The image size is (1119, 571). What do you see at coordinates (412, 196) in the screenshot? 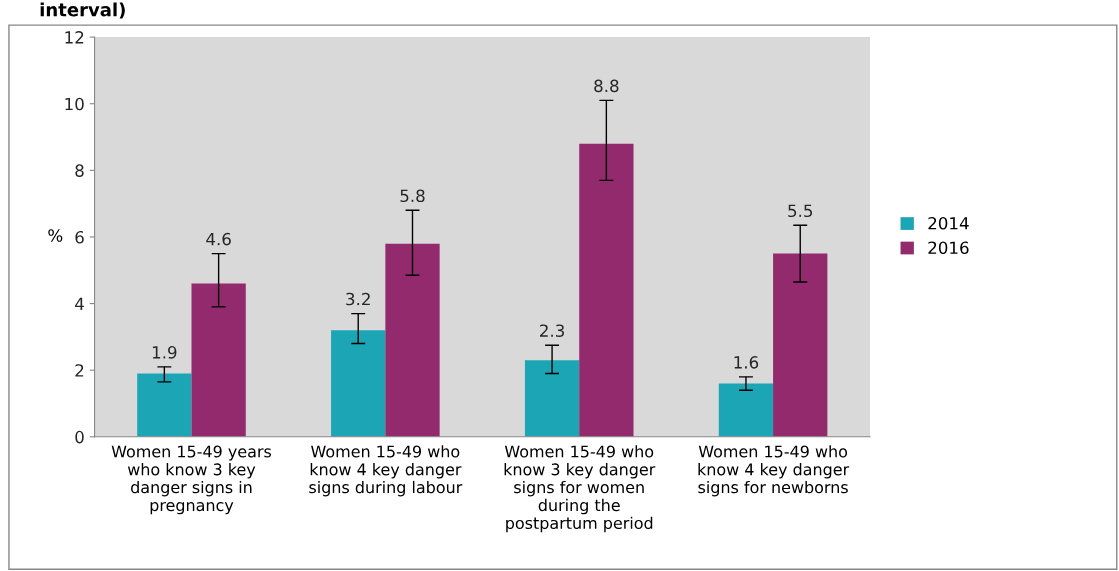
I see `data-label: 5.8` at bounding box center [412, 196].